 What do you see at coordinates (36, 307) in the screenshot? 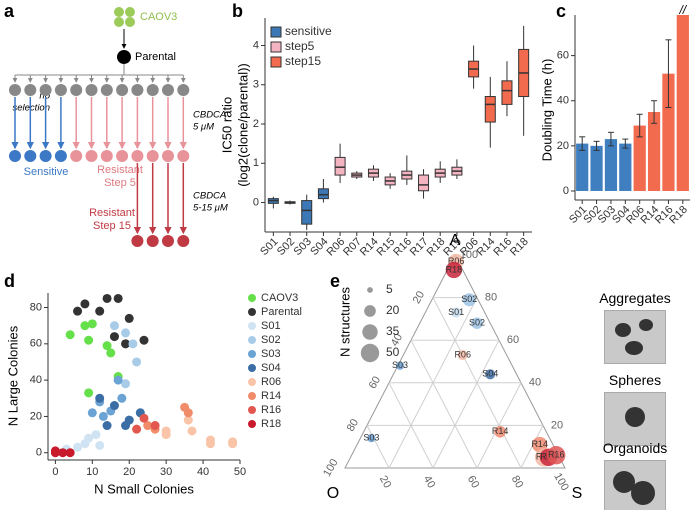
I see `y-tick-label: 80` at bounding box center [36, 307].